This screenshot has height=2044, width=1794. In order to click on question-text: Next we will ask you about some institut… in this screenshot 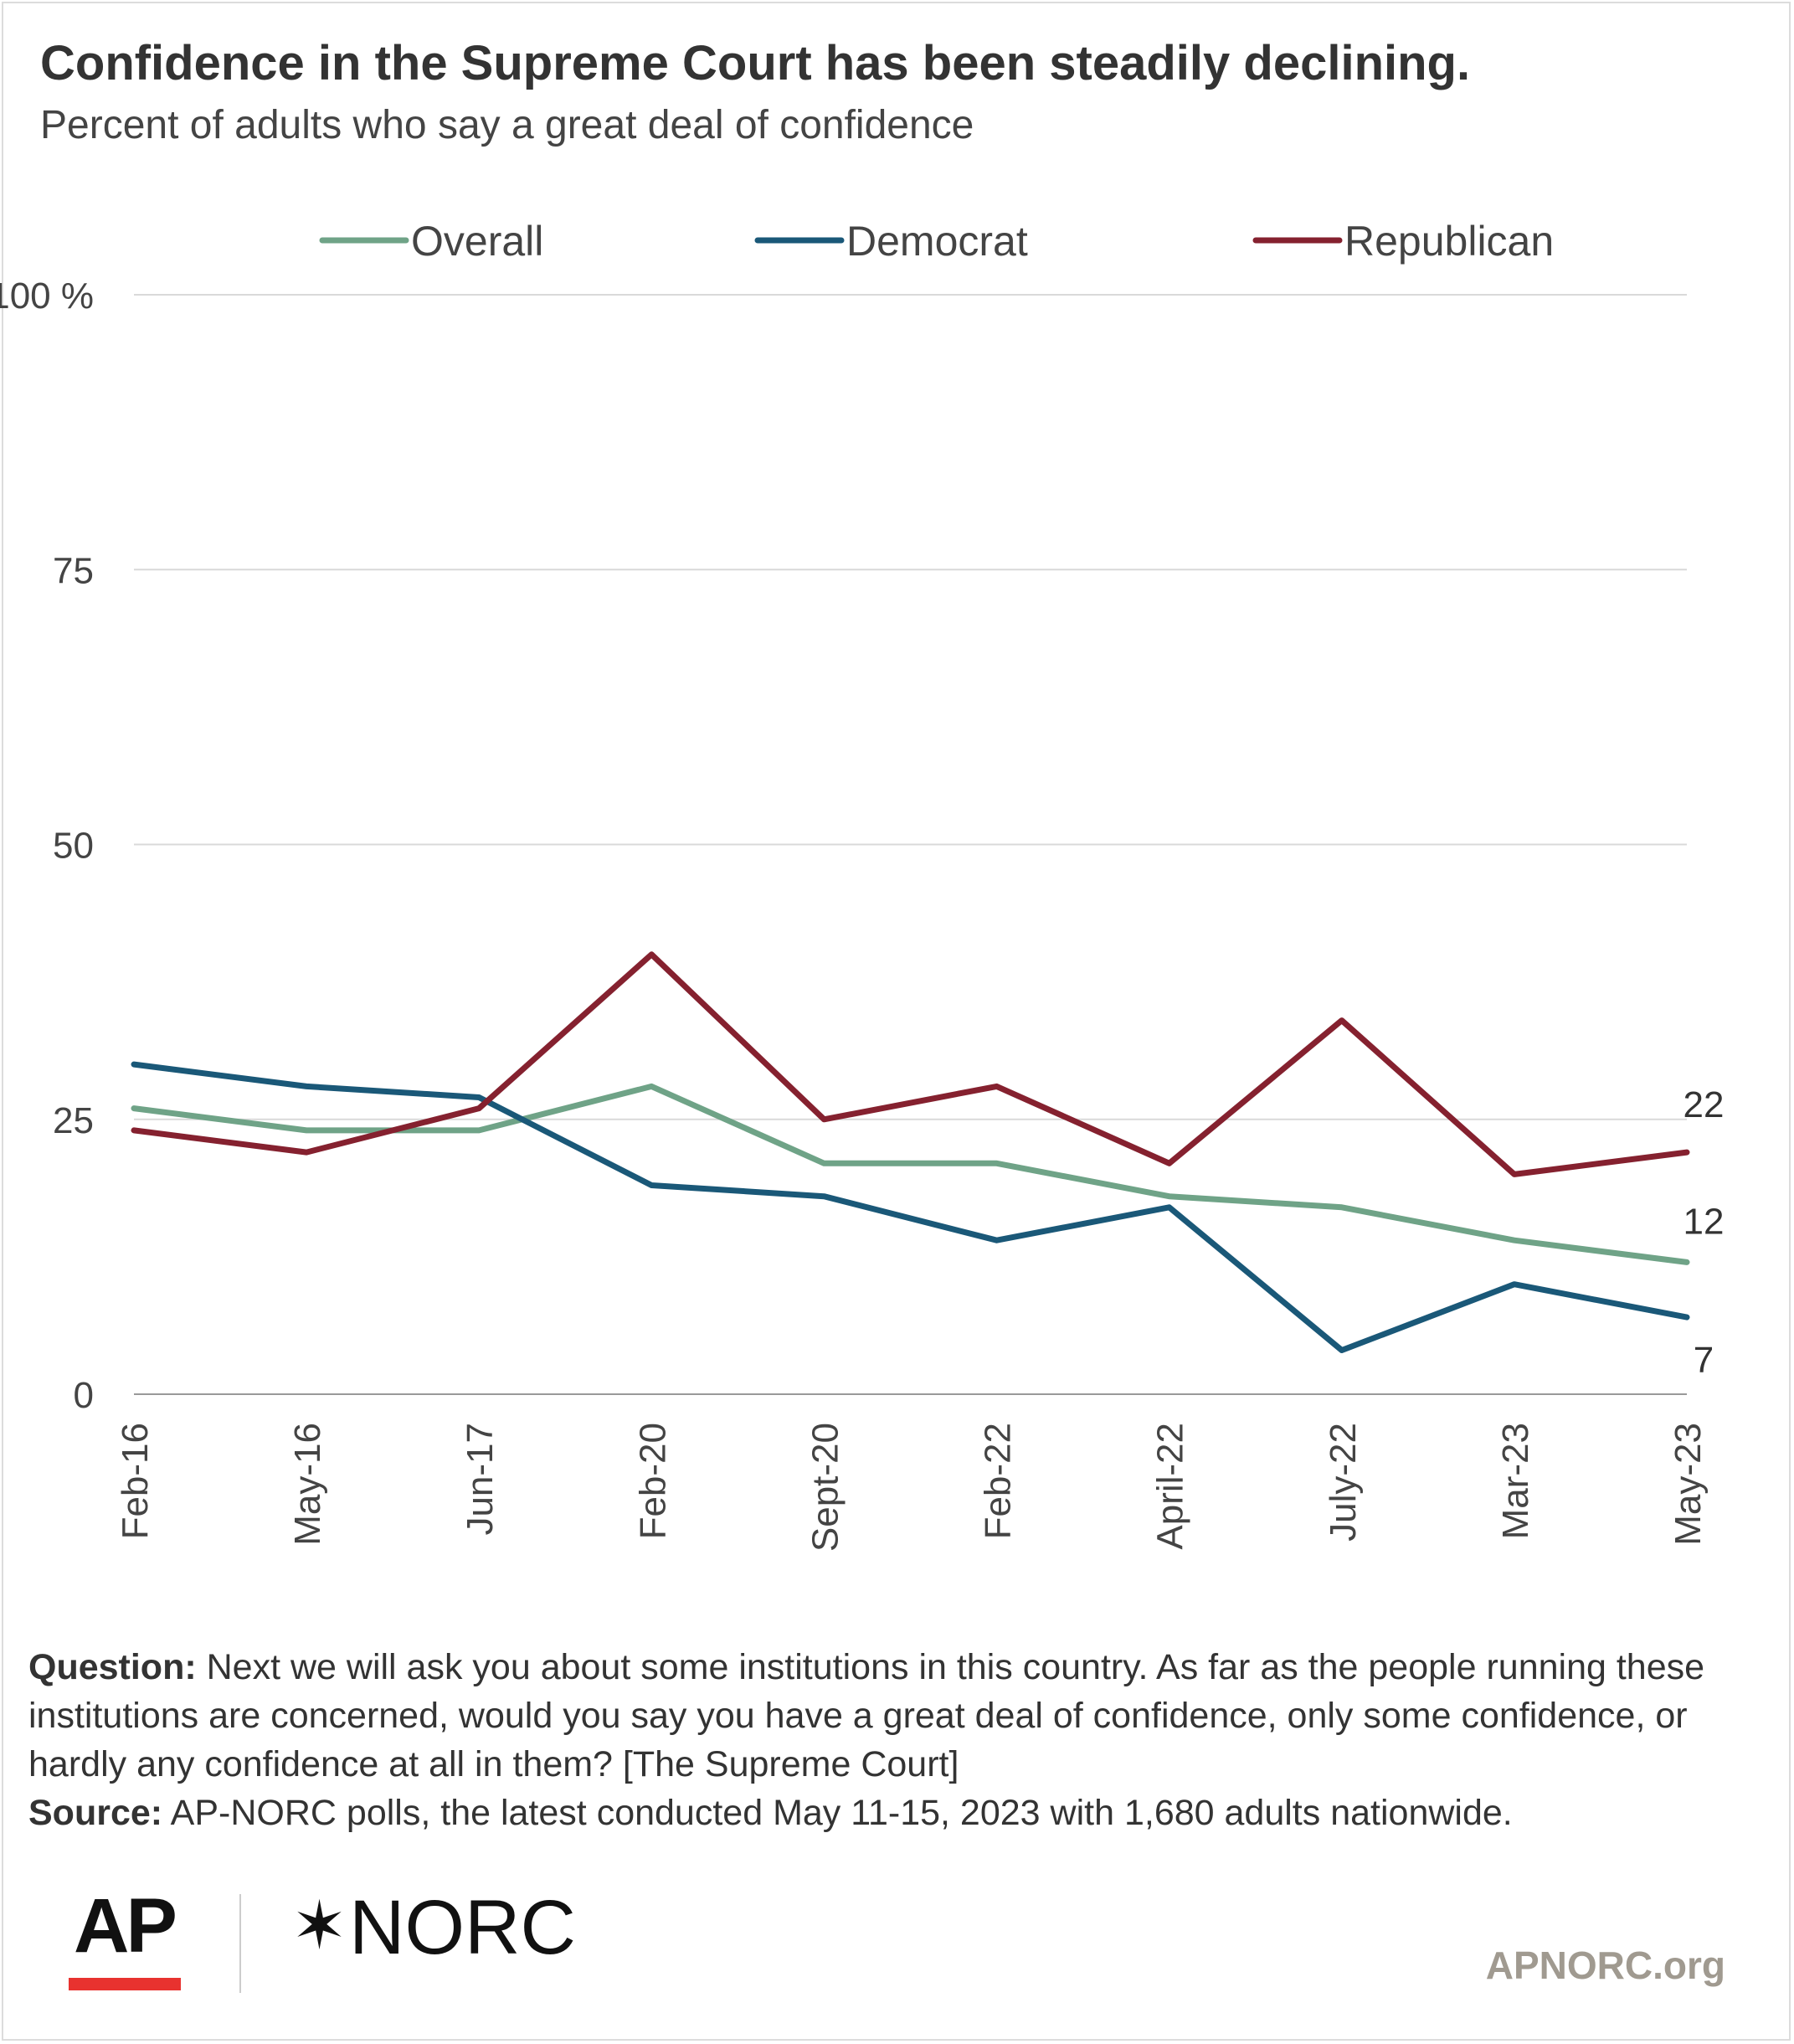, I will do `click(866, 1715)`.